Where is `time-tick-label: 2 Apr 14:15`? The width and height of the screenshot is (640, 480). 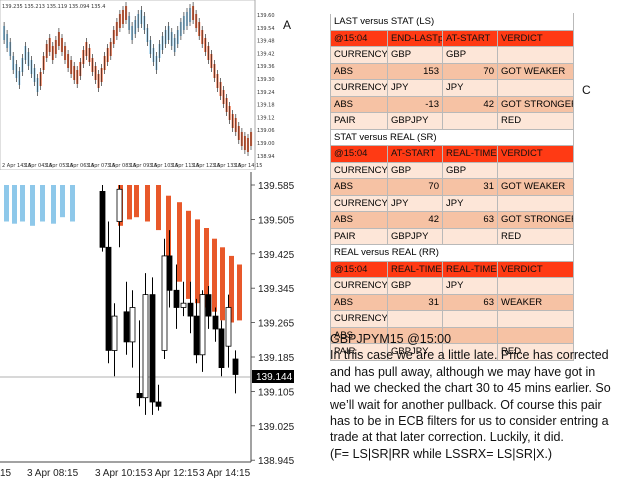 time-tick-label: 2 Apr 14:15 is located at coordinates (16, 166).